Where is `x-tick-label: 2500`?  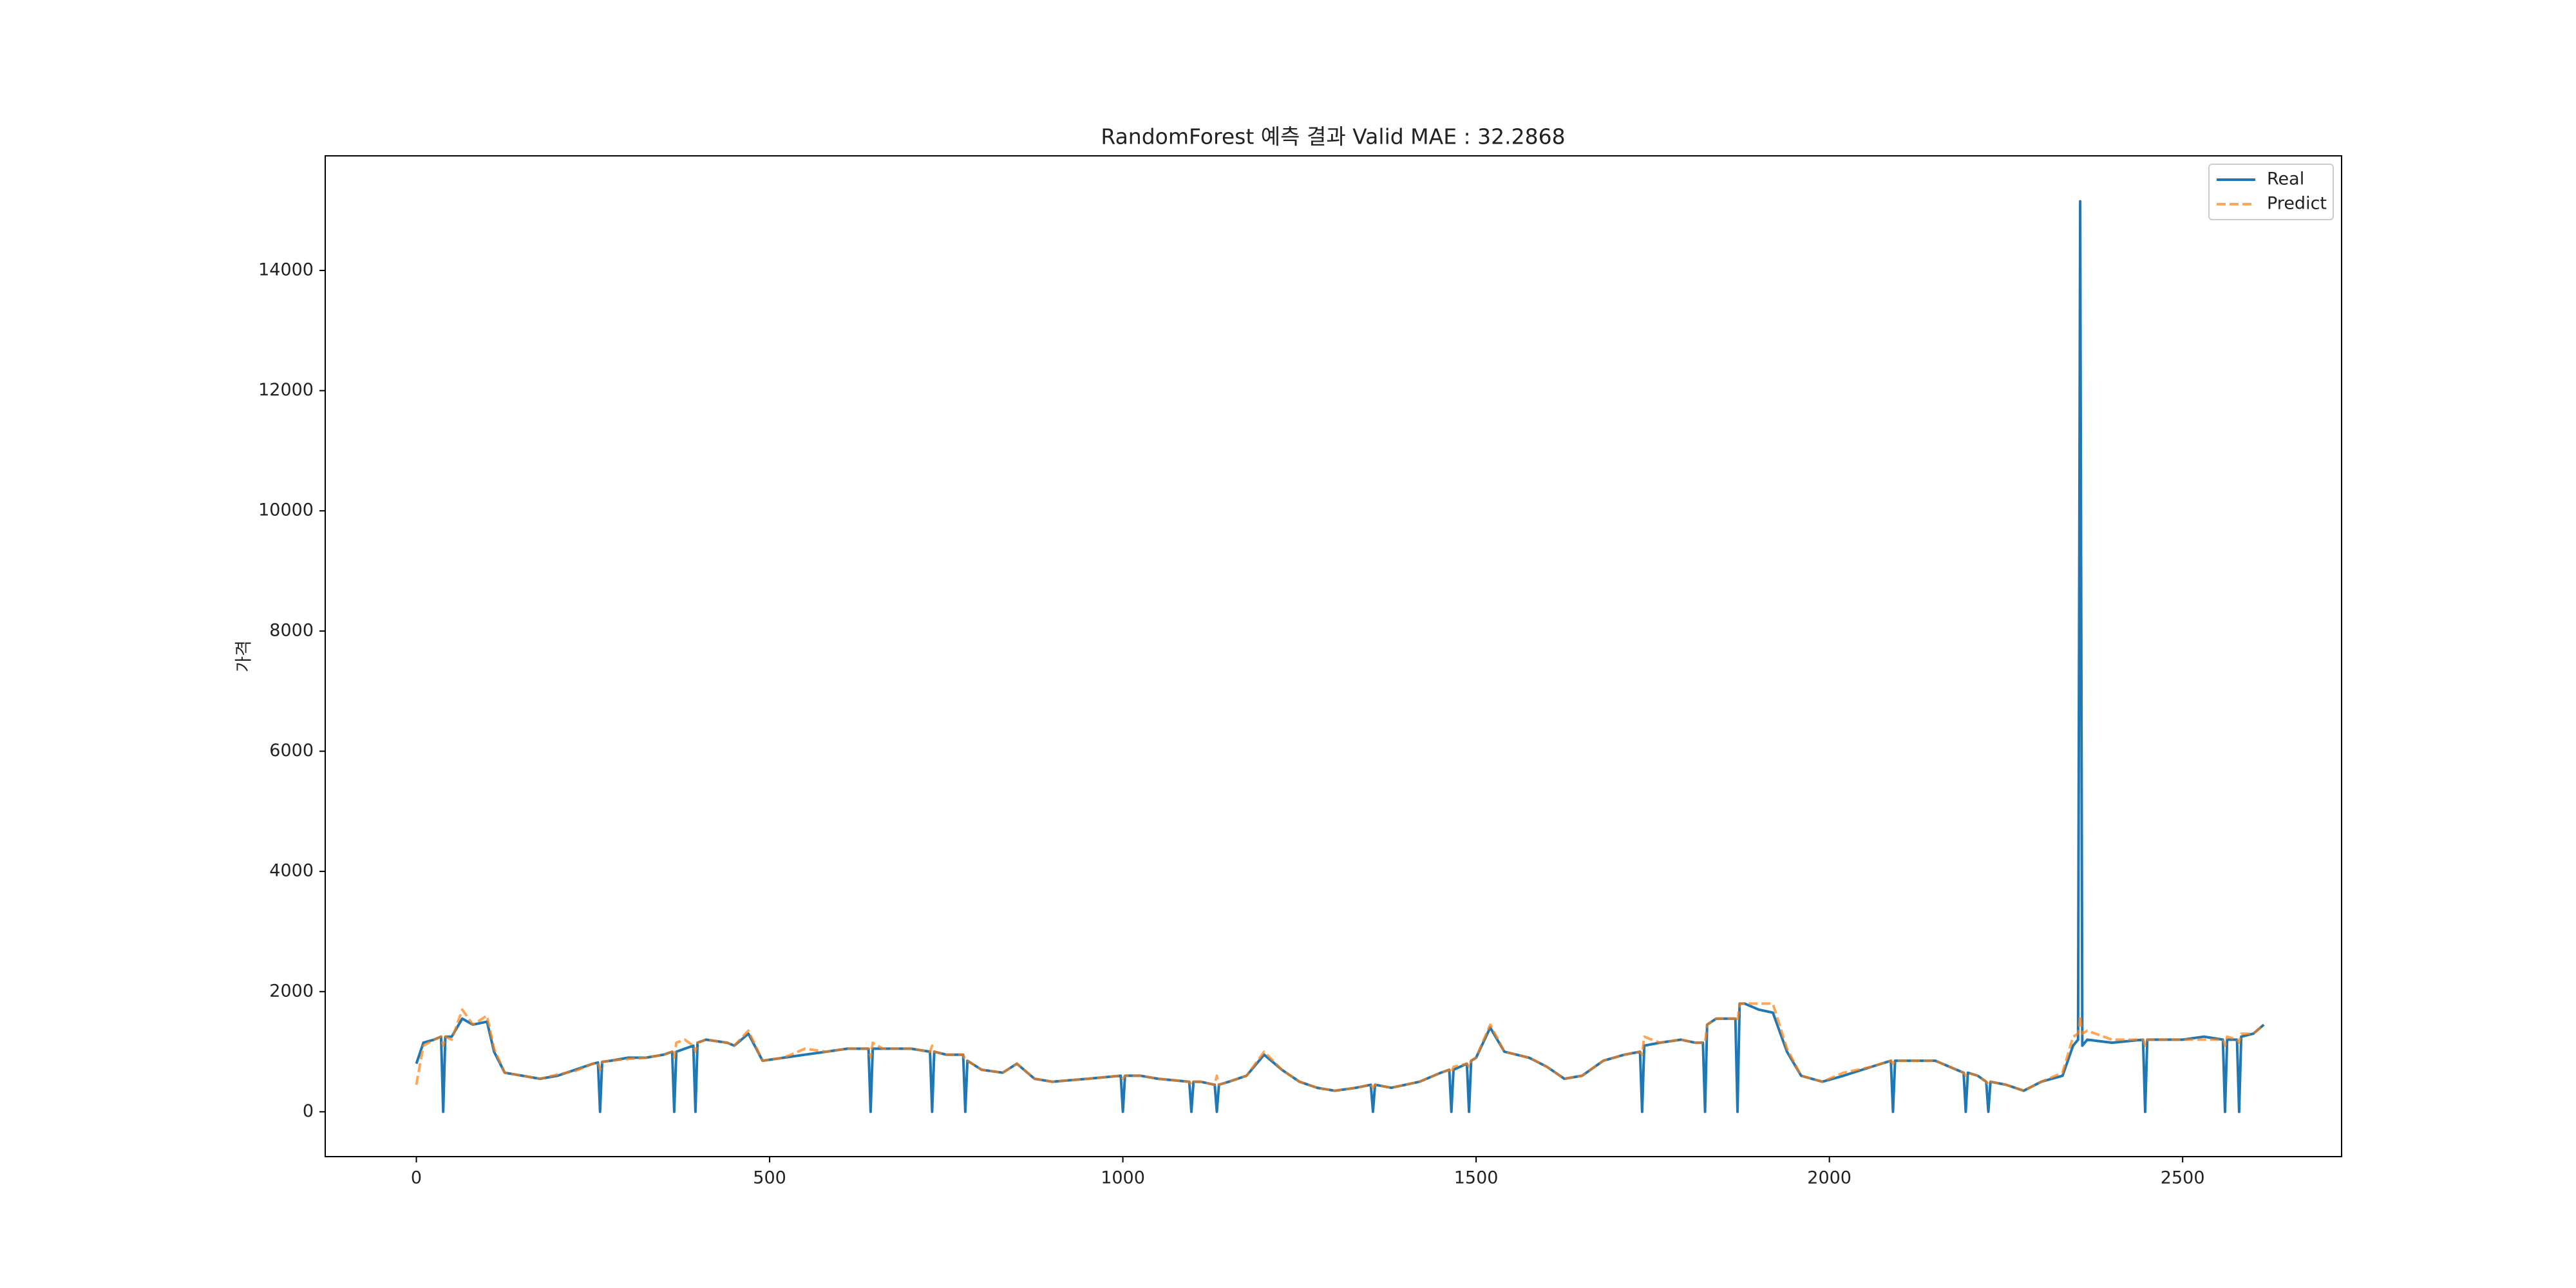
x-tick-label: 2500 is located at coordinates (2183, 1178).